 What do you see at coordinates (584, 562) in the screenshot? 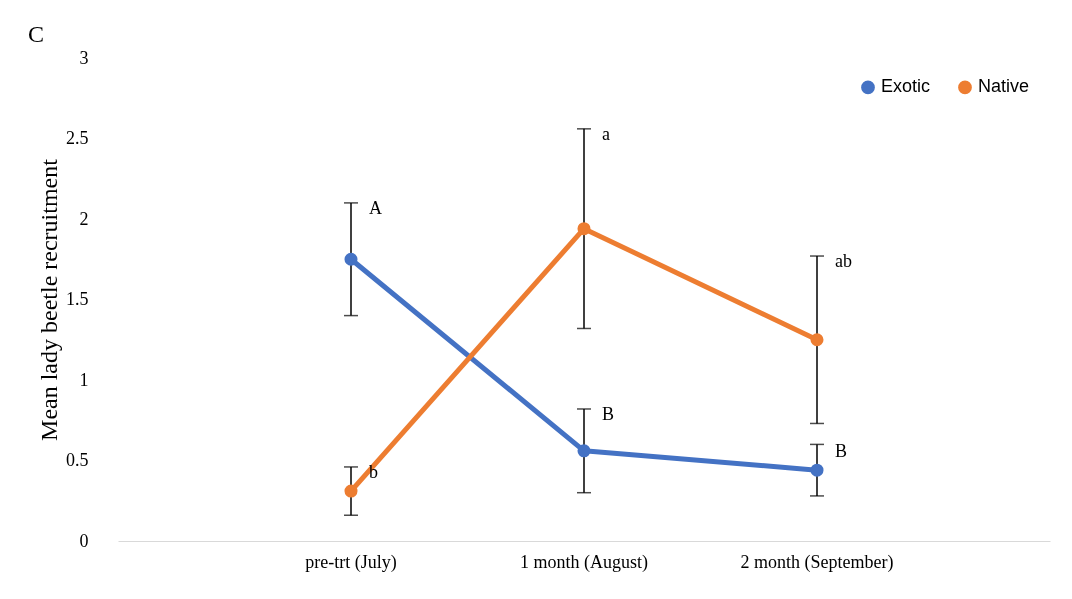
I see `x-tick-label: 1 month (August)` at bounding box center [584, 562].